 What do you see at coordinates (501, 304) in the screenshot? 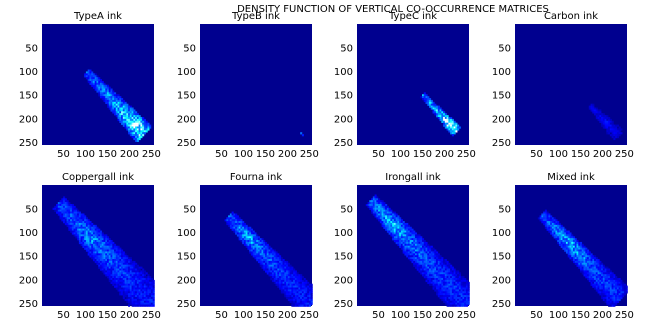
I see `y-tick-label: 250` at bounding box center [501, 304].